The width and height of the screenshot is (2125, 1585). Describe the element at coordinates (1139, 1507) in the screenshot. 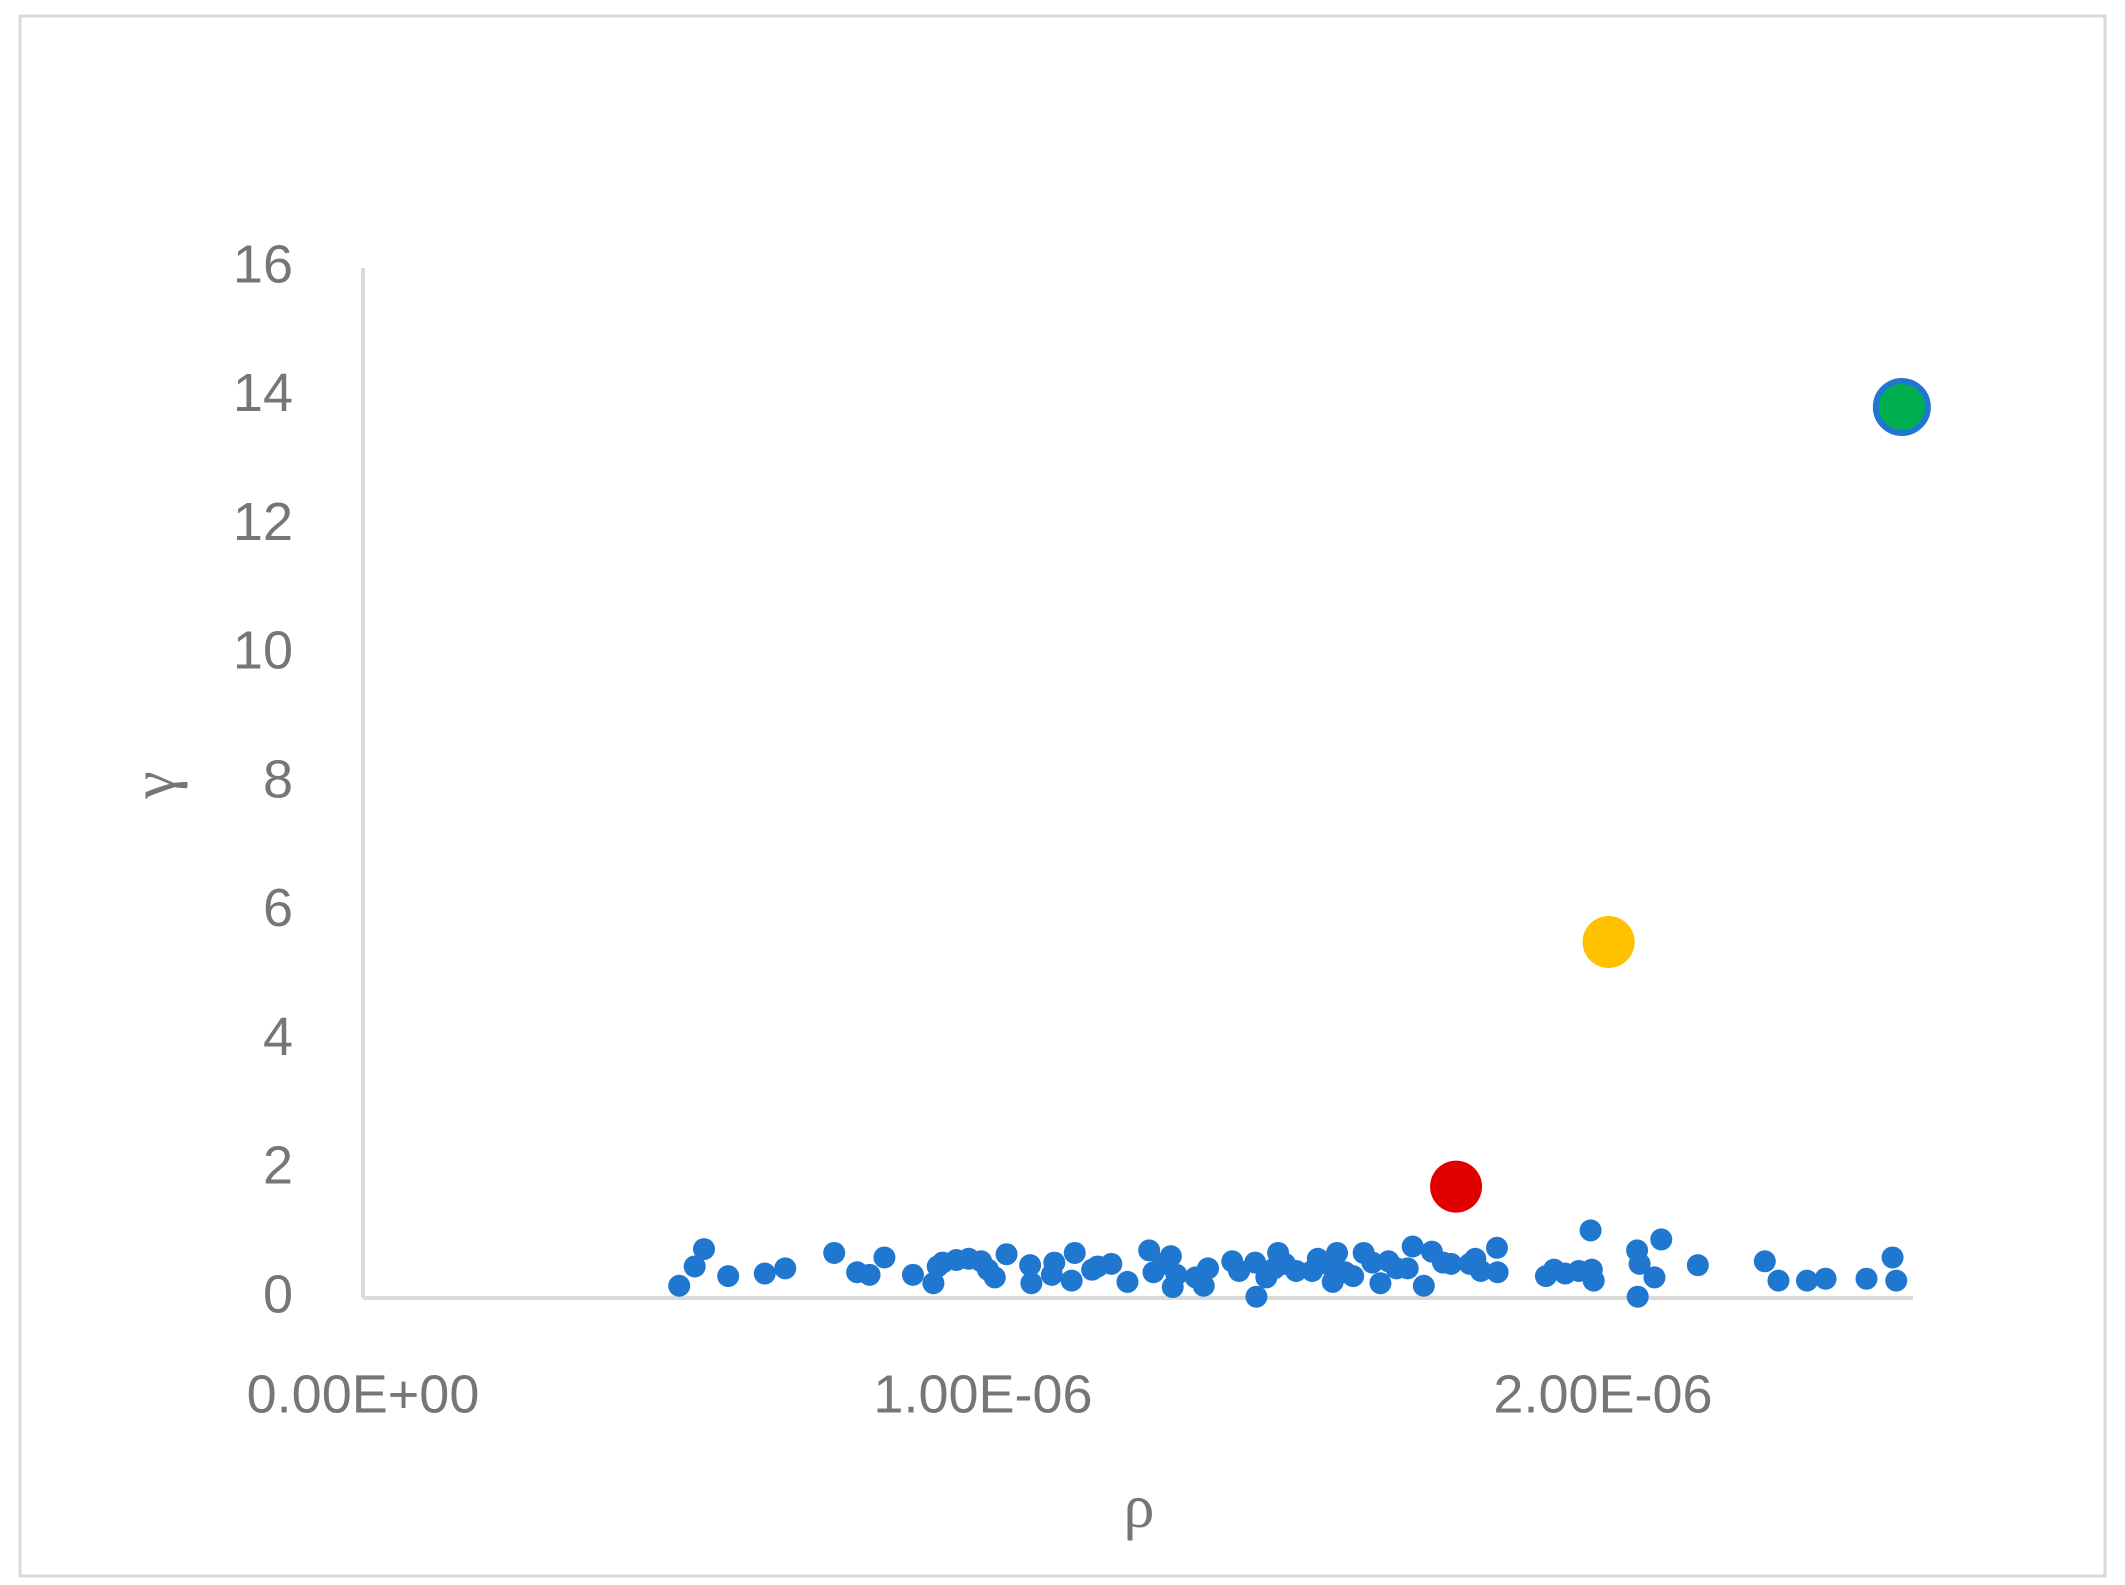

I see `x-axis-title: ρ` at that location.